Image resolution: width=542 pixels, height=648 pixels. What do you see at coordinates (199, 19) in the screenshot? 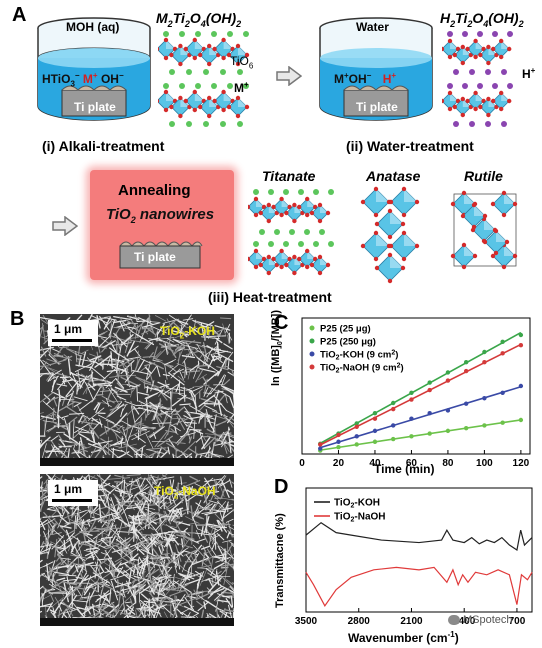
I see `structure1-formula: M2Ti2O4(OH)2` at bounding box center [199, 19].